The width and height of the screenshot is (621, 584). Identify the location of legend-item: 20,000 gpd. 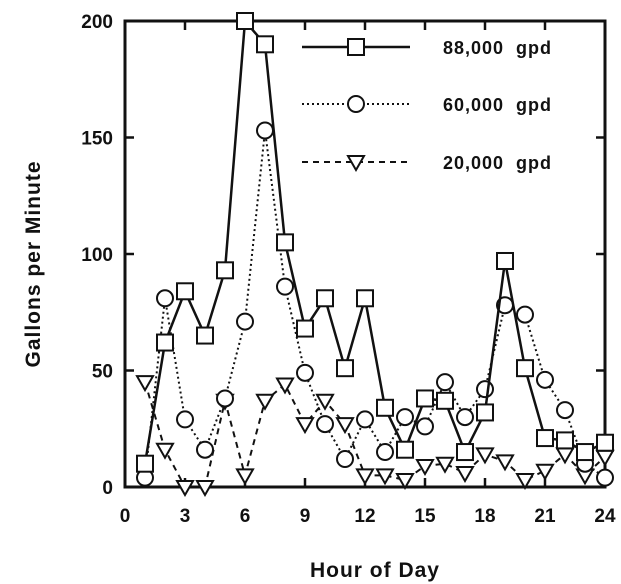
(427, 163).